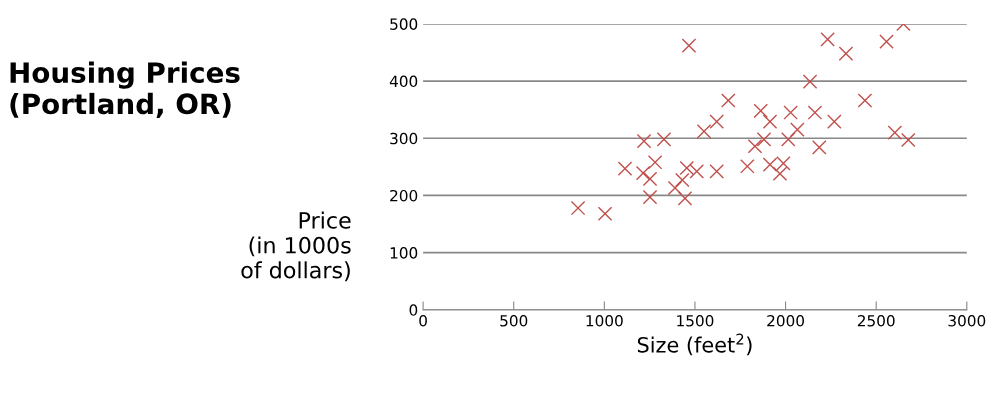 The height and width of the screenshot is (412, 1005). What do you see at coordinates (125, 89) in the screenshot?
I see `text: Housing Prices (Portland, OR)` at bounding box center [125, 89].